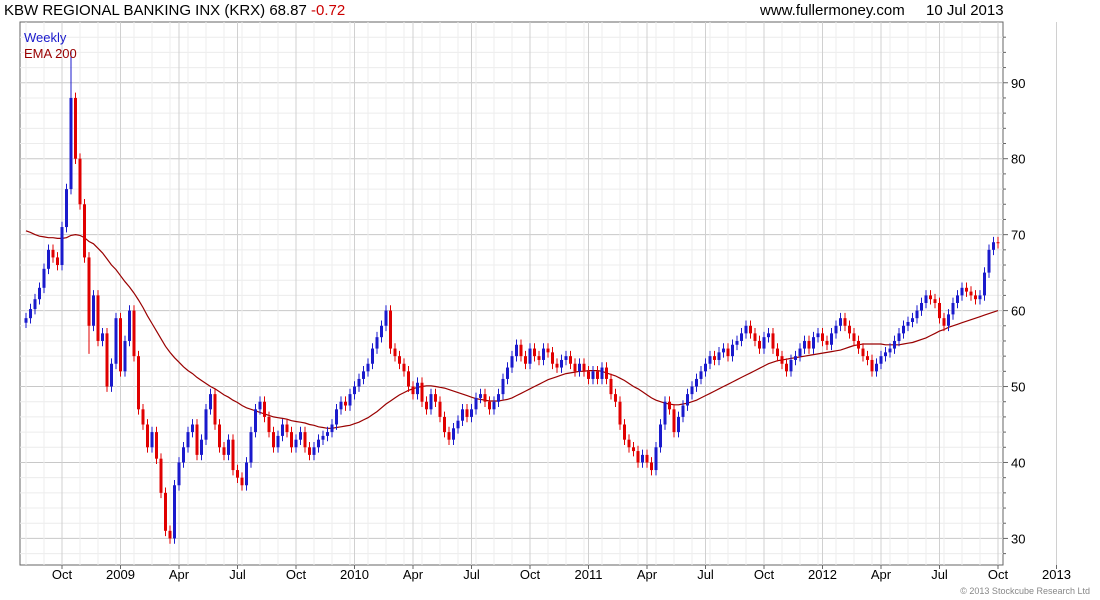 The image size is (1100, 600). What do you see at coordinates (413, 574) in the screenshot?
I see `x-tick-label: Apr` at bounding box center [413, 574].